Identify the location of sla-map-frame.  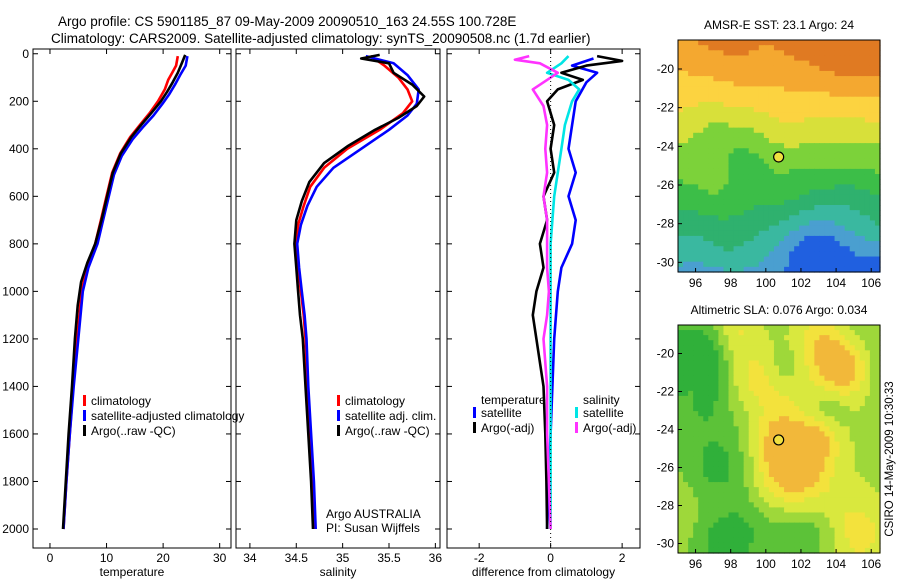
(779, 439).